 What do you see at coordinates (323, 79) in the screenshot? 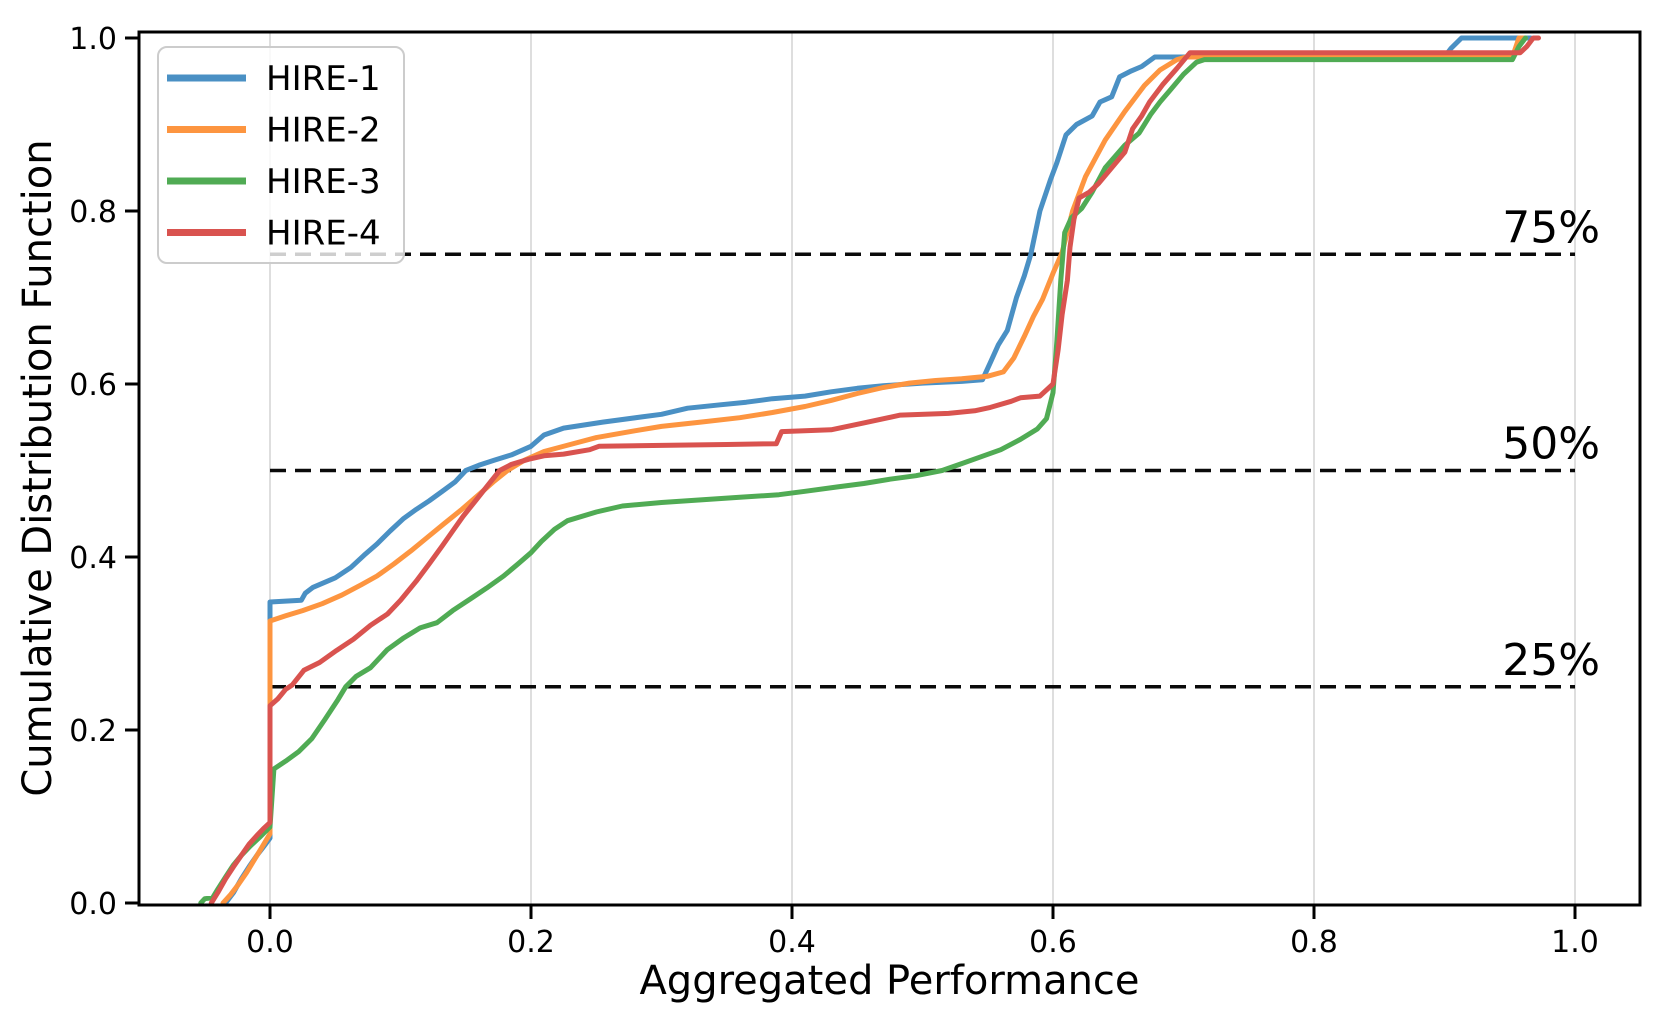
I see `legend-label-HIRE-1: HIRE-1` at bounding box center [323, 79].